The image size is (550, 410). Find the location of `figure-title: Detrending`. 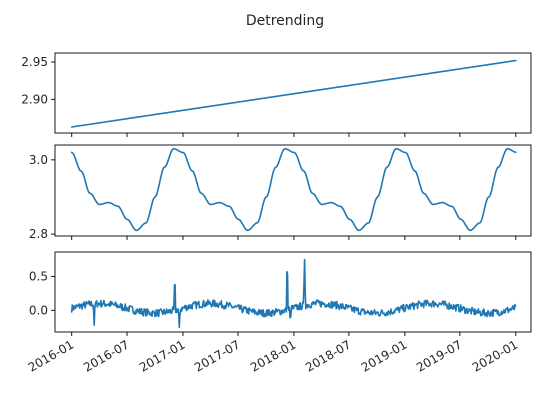

figure-title: Detrending is located at coordinates (285, 21).